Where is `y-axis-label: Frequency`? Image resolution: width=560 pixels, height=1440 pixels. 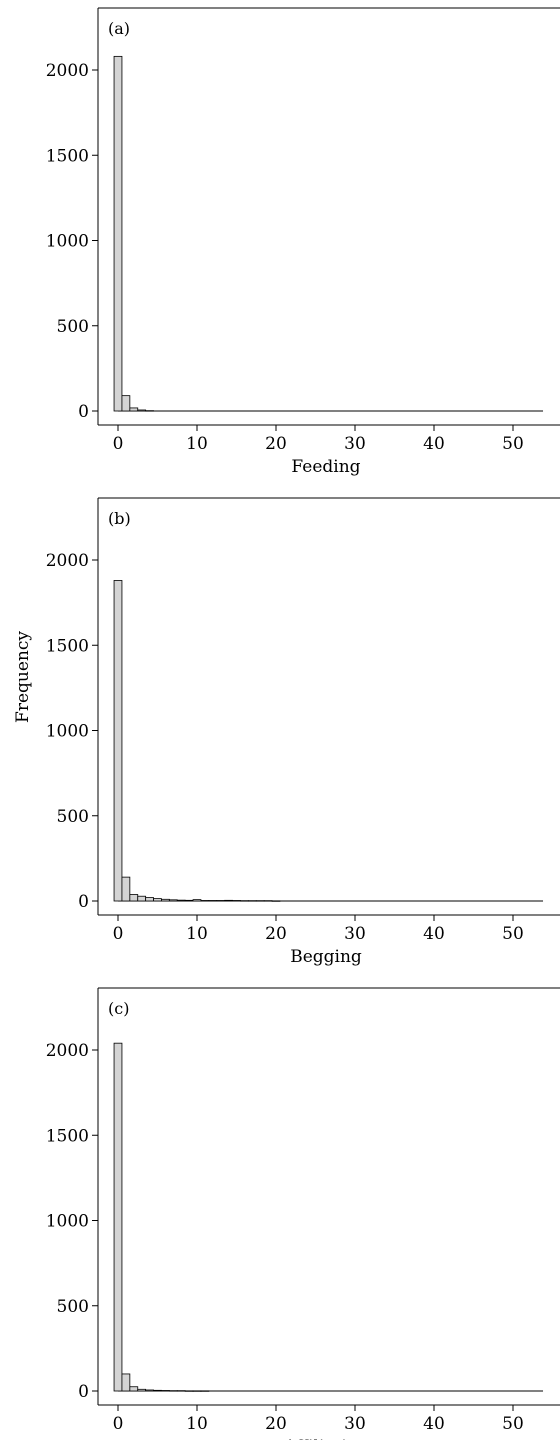
y-axis-label: Frequency is located at coordinates (23, 677).